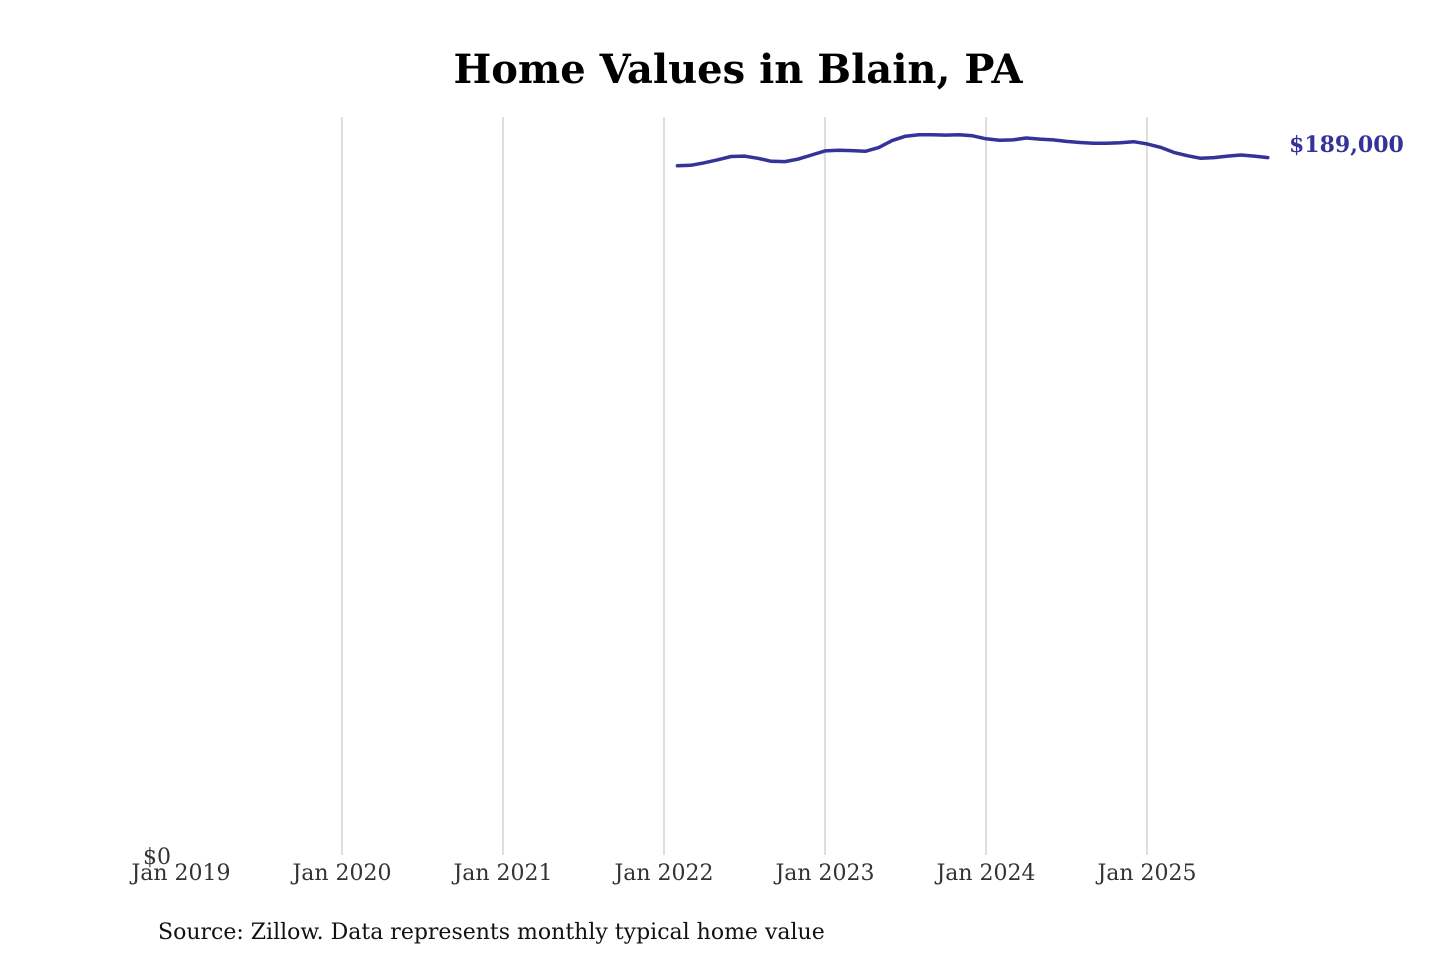 The width and height of the screenshot is (1440, 960). I want to click on end-value-label: $189,000, so click(1346, 145).